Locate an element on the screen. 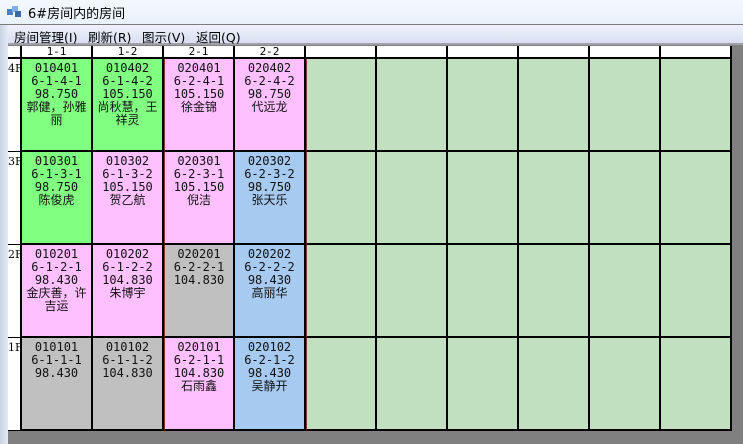  room-cell: 020202 6-2-2-2 98.430 高丽华 is located at coordinates (270, 291).